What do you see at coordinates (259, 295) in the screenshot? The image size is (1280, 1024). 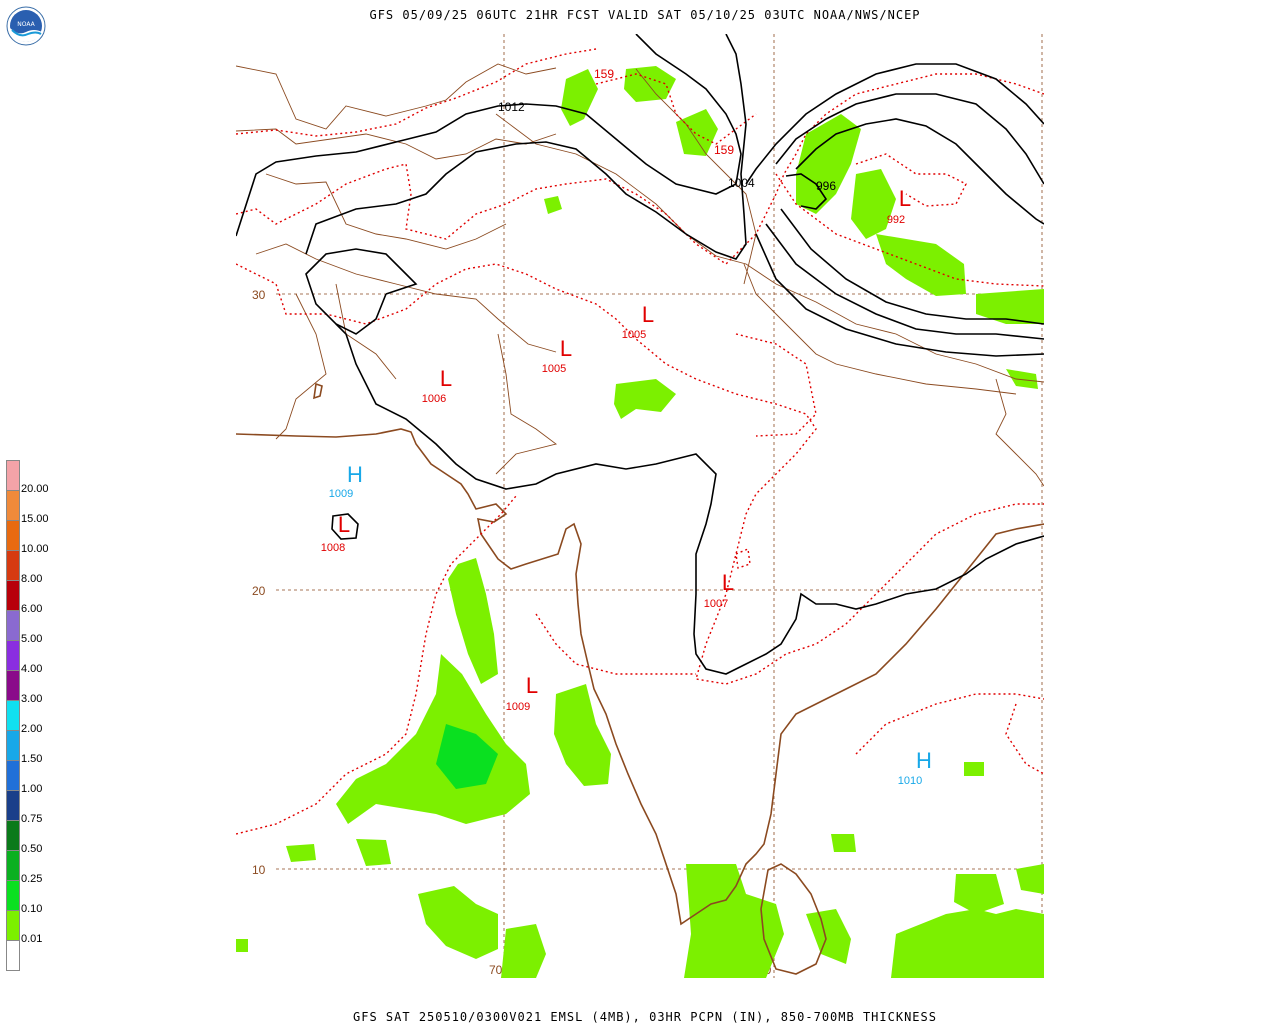 I see `lat-label-30: 30` at bounding box center [259, 295].